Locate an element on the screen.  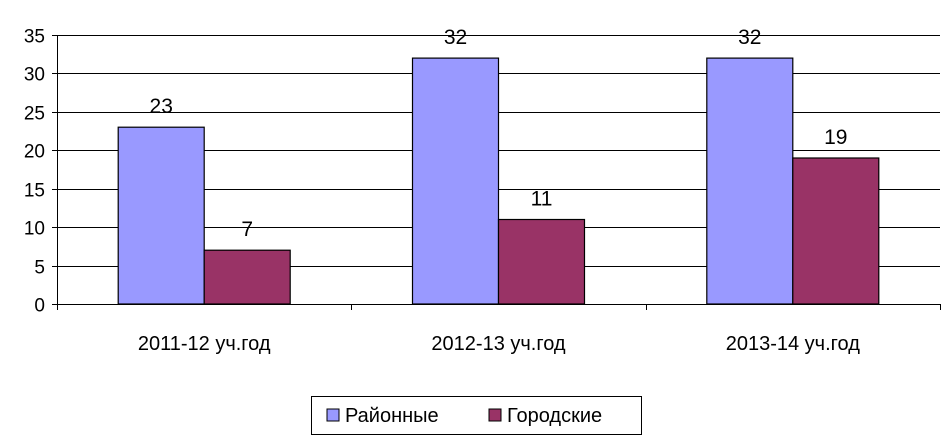
x-category-label: 2013-14 уч.год is located at coordinates (793, 344).